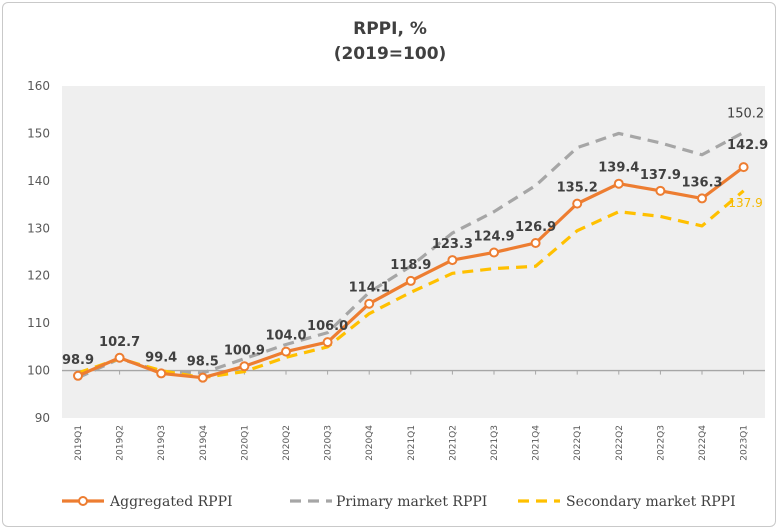  Describe the element at coordinates (42, 418) in the screenshot. I see `y-tick-label: 90` at that location.